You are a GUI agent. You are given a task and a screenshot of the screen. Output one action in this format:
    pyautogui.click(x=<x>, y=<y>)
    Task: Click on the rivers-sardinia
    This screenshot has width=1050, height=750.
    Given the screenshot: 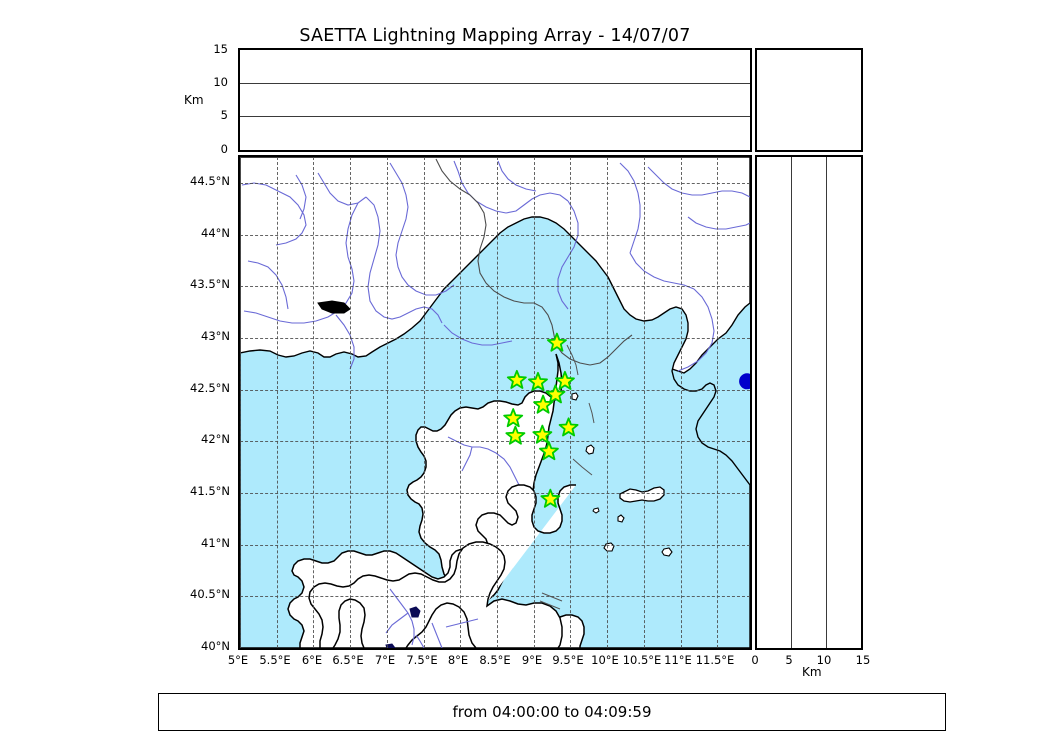 What is the action you would take?
    pyautogui.click(x=432, y=618)
    